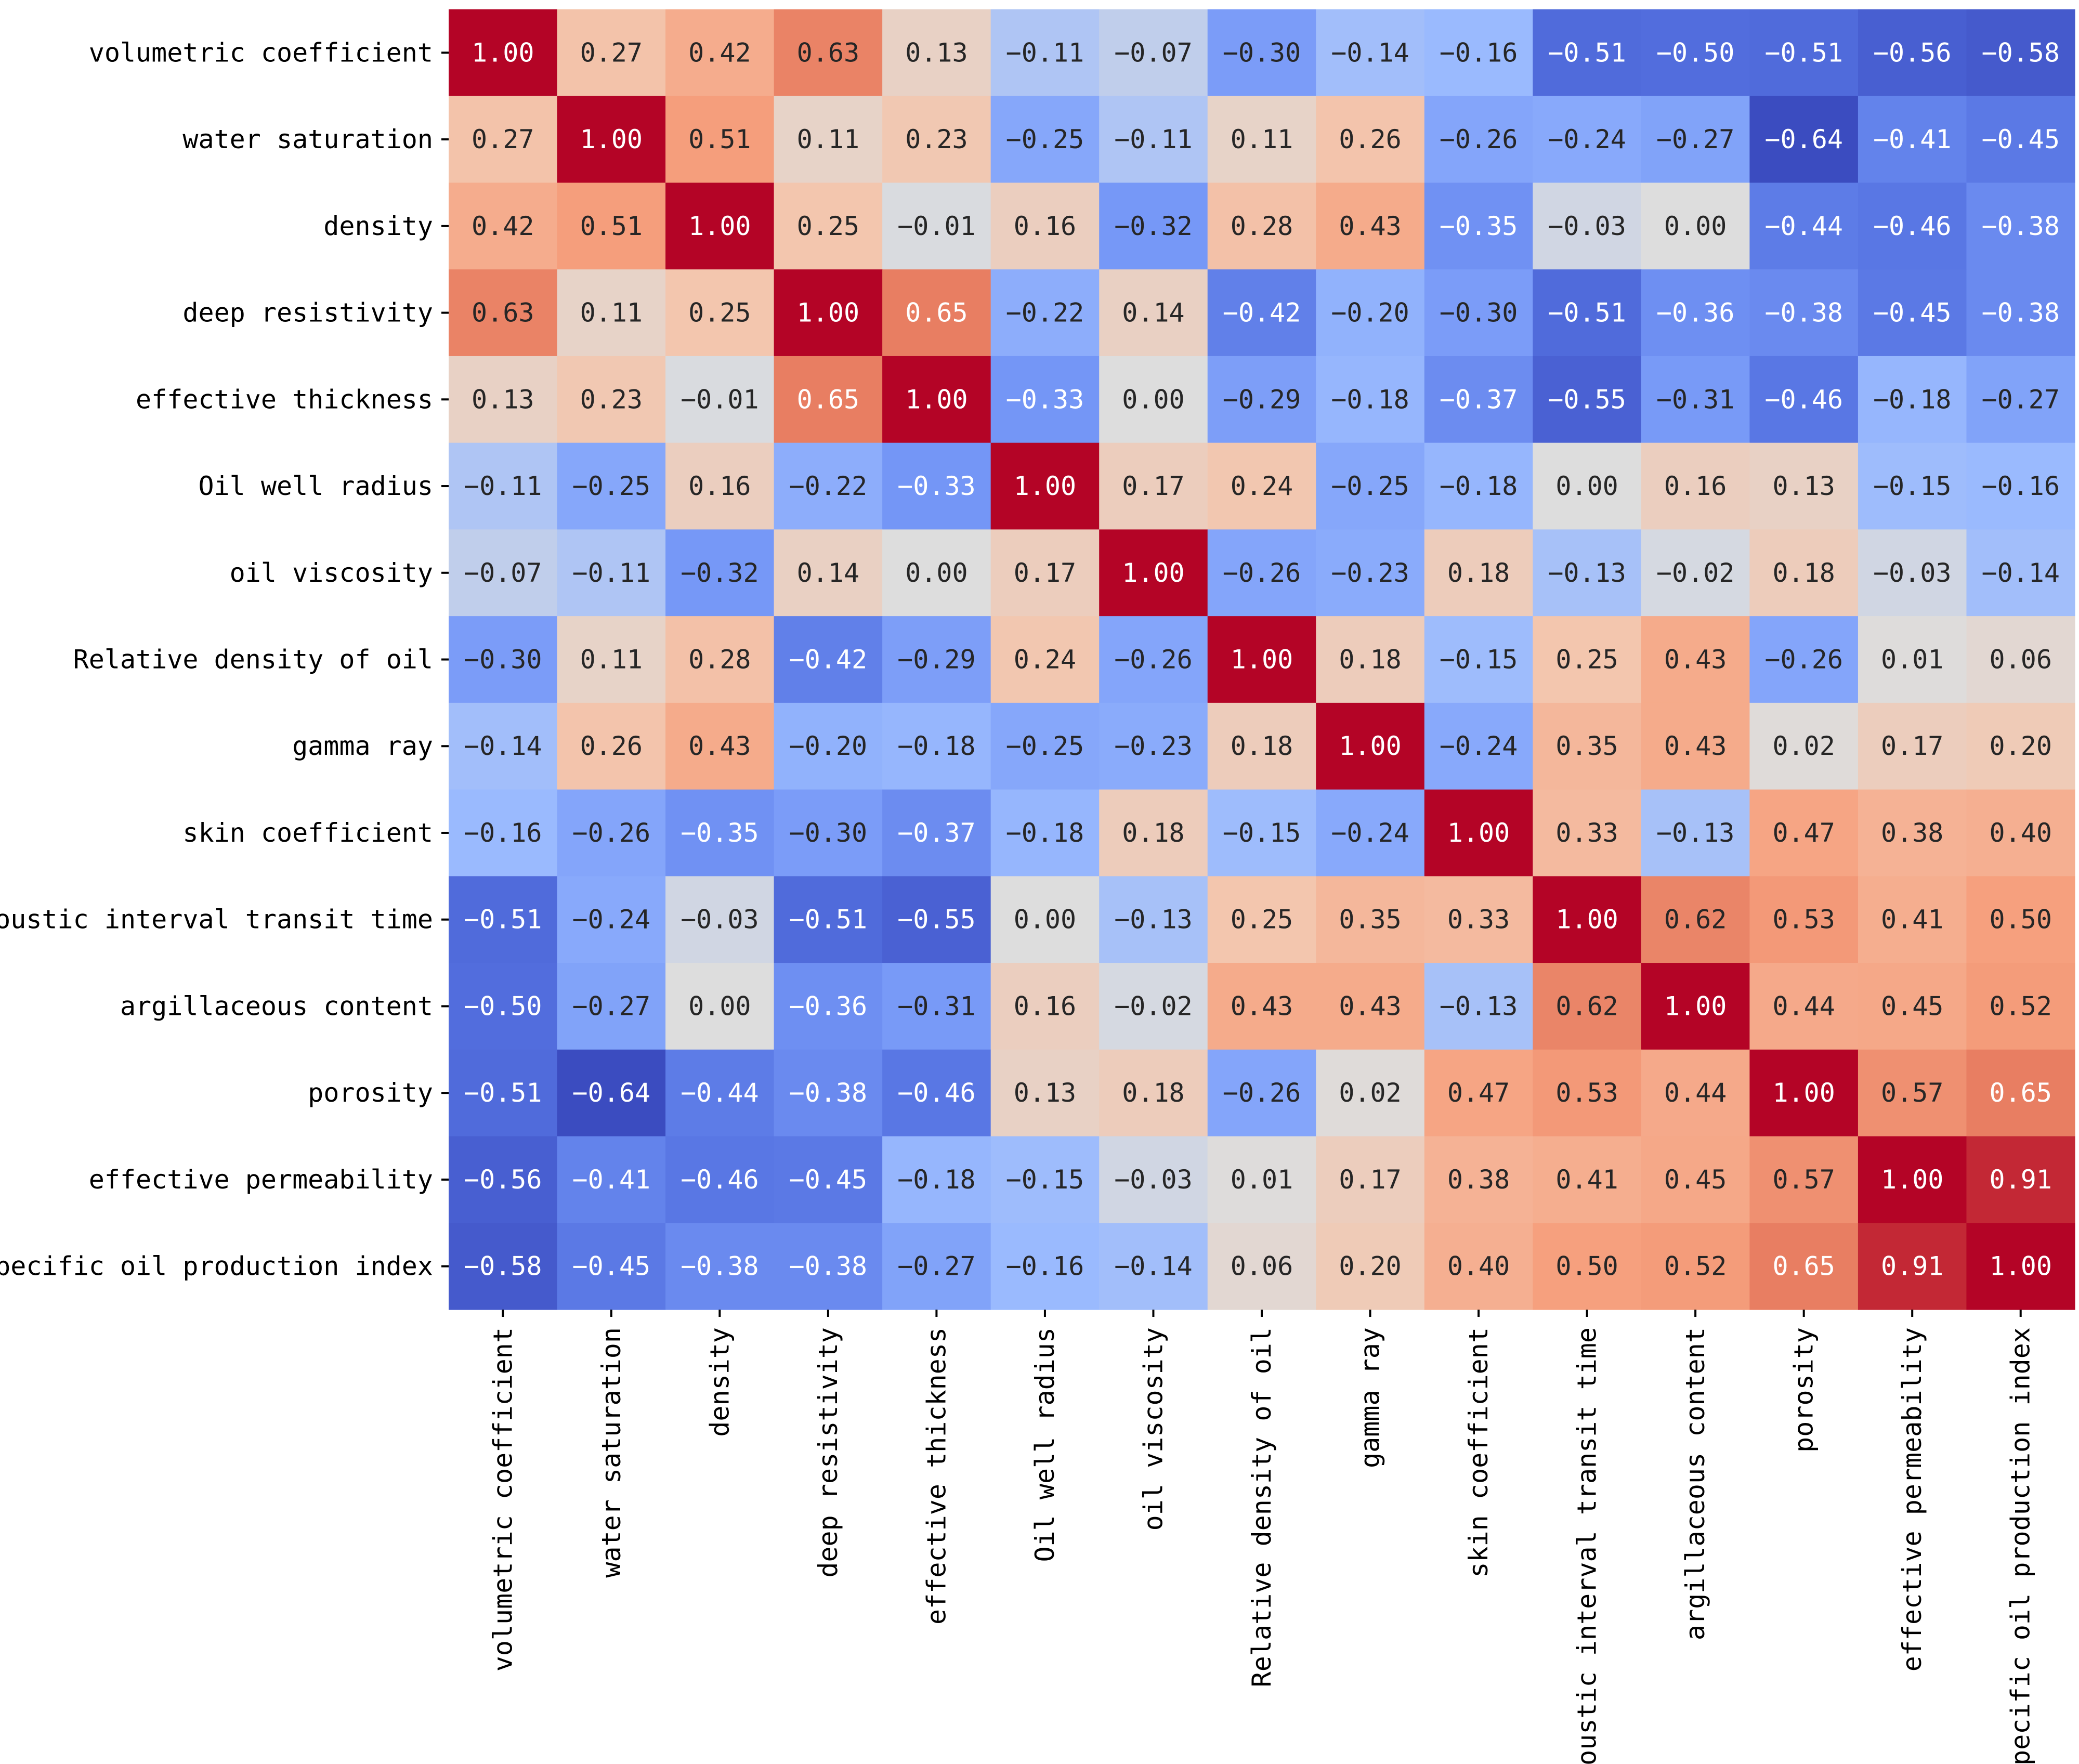 The height and width of the screenshot is (1764, 2079). I want to click on cell-value-label: 0.14, so click(828, 573).